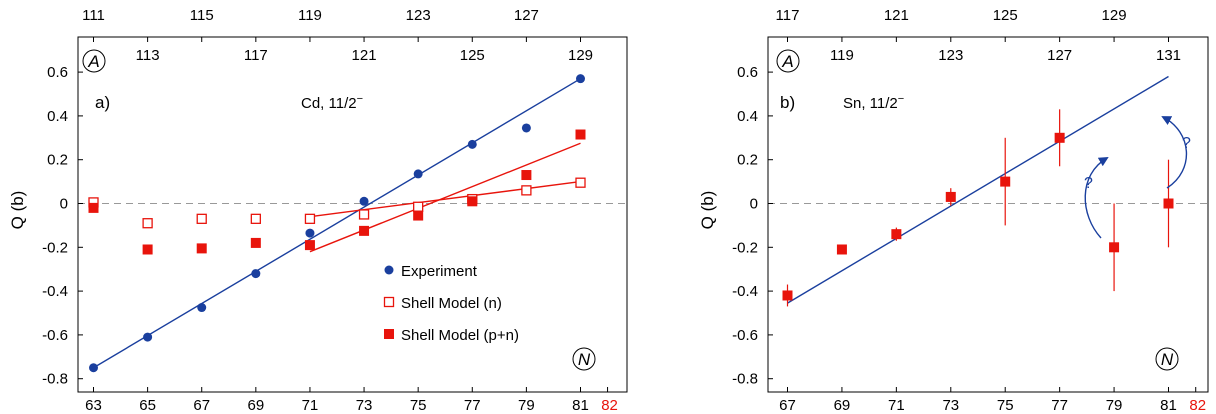  I want to click on top-tick-label: 131, so click(1168, 55).